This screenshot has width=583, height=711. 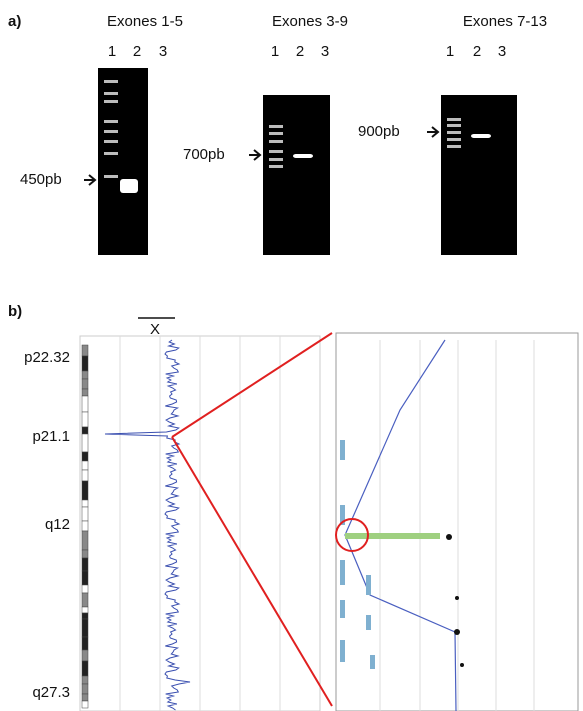 What do you see at coordinates (204, 154) in the screenshot?
I see `size-label: 700pb` at bounding box center [204, 154].